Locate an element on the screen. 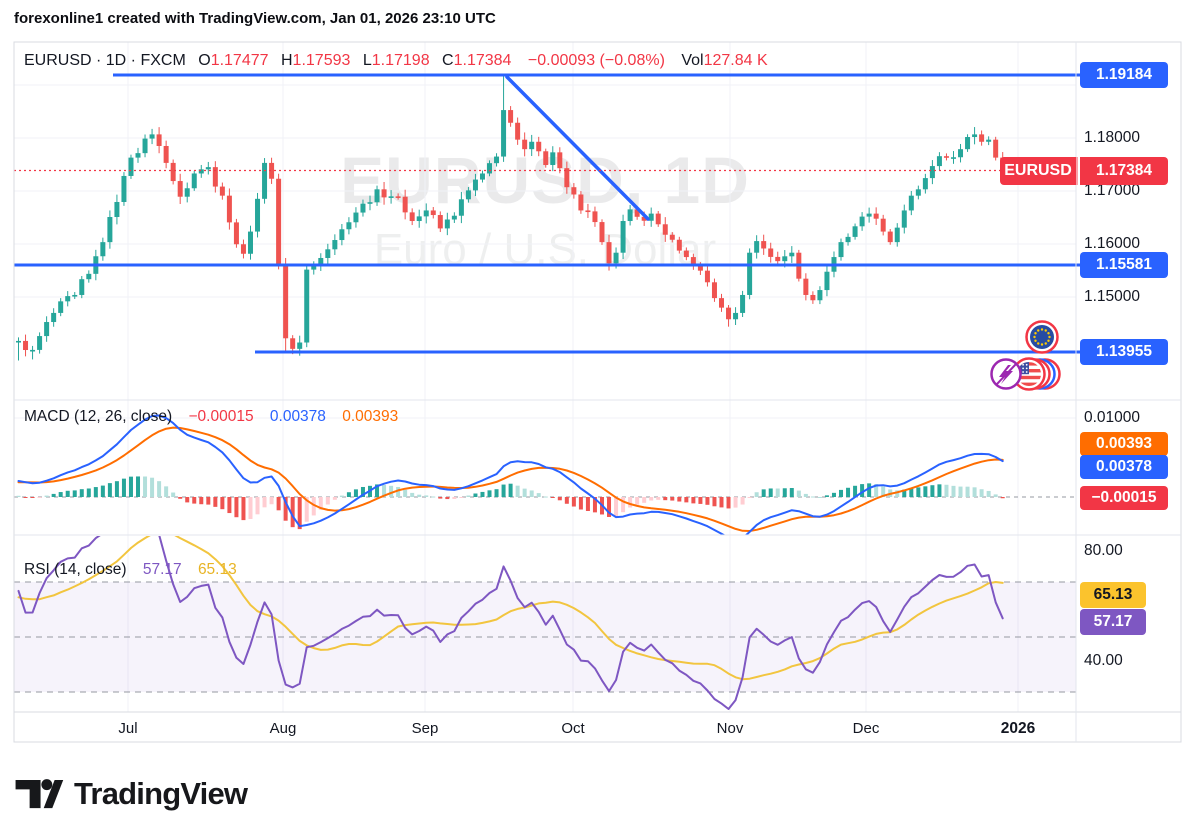 The width and height of the screenshot is (1196, 838). macd-line-value: 0.00378 is located at coordinates (297, 416).